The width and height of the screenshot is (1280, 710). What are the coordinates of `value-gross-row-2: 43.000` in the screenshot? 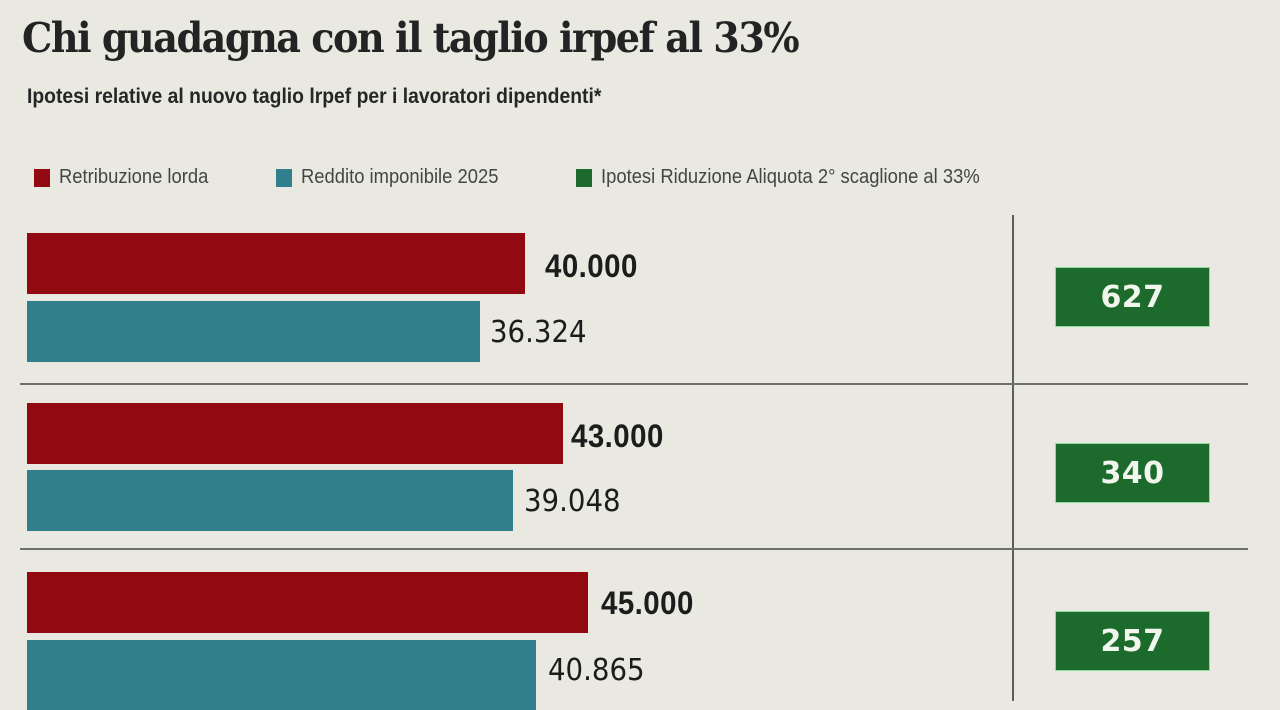 It's located at (617, 436).